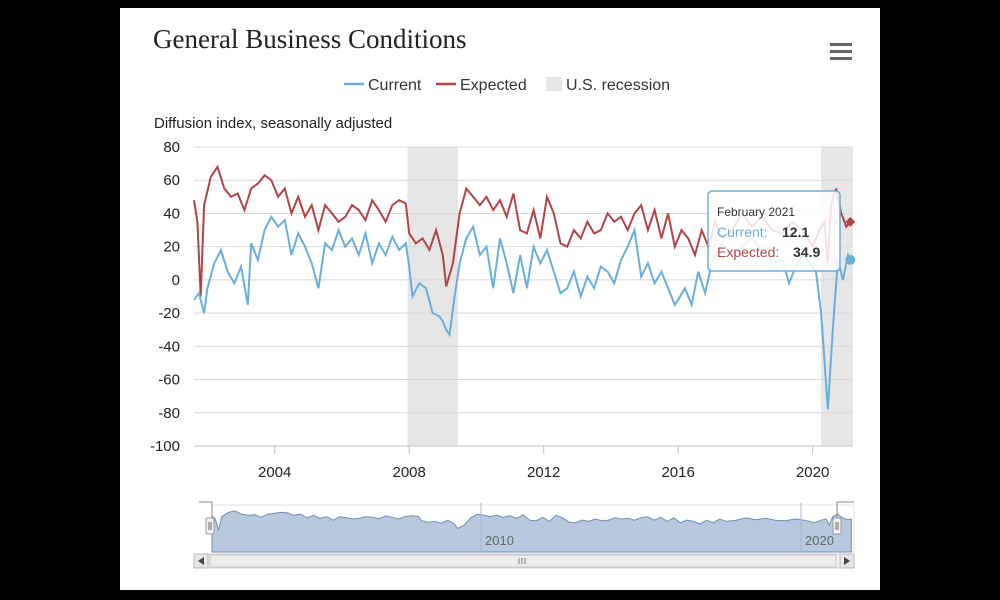 The image size is (1000, 600). What do you see at coordinates (274, 472) in the screenshot?
I see `x-tick-label: 2004` at bounding box center [274, 472].